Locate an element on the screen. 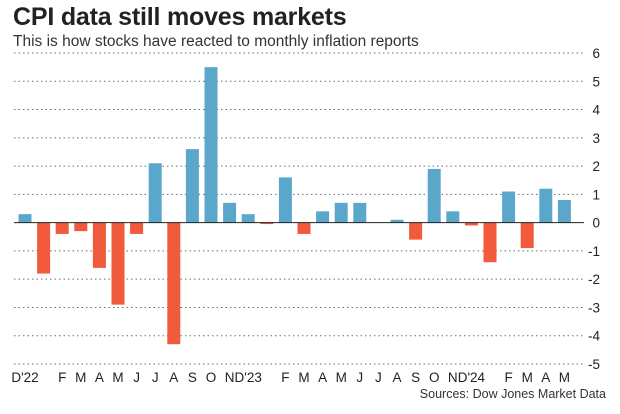 The width and height of the screenshot is (620, 414). y-tick-label: -1 is located at coordinates (594, 251).